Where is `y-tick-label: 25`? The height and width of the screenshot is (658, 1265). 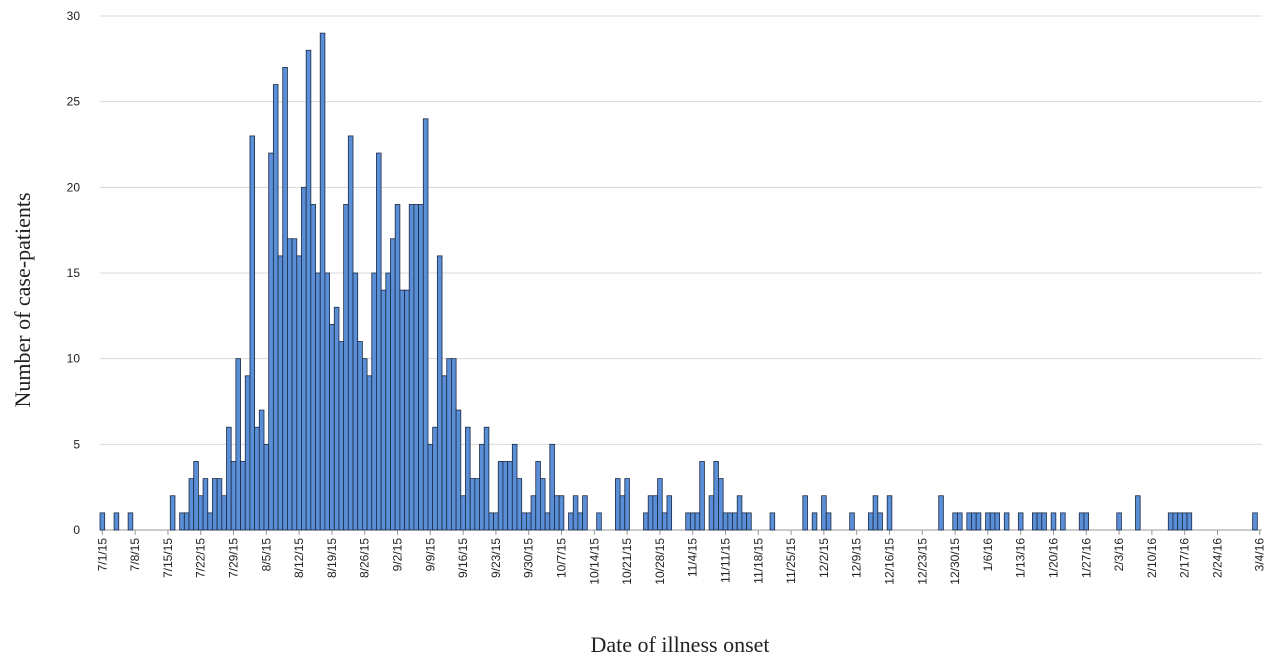 y-tick-label: 25 is located at coordinates (74, 102).